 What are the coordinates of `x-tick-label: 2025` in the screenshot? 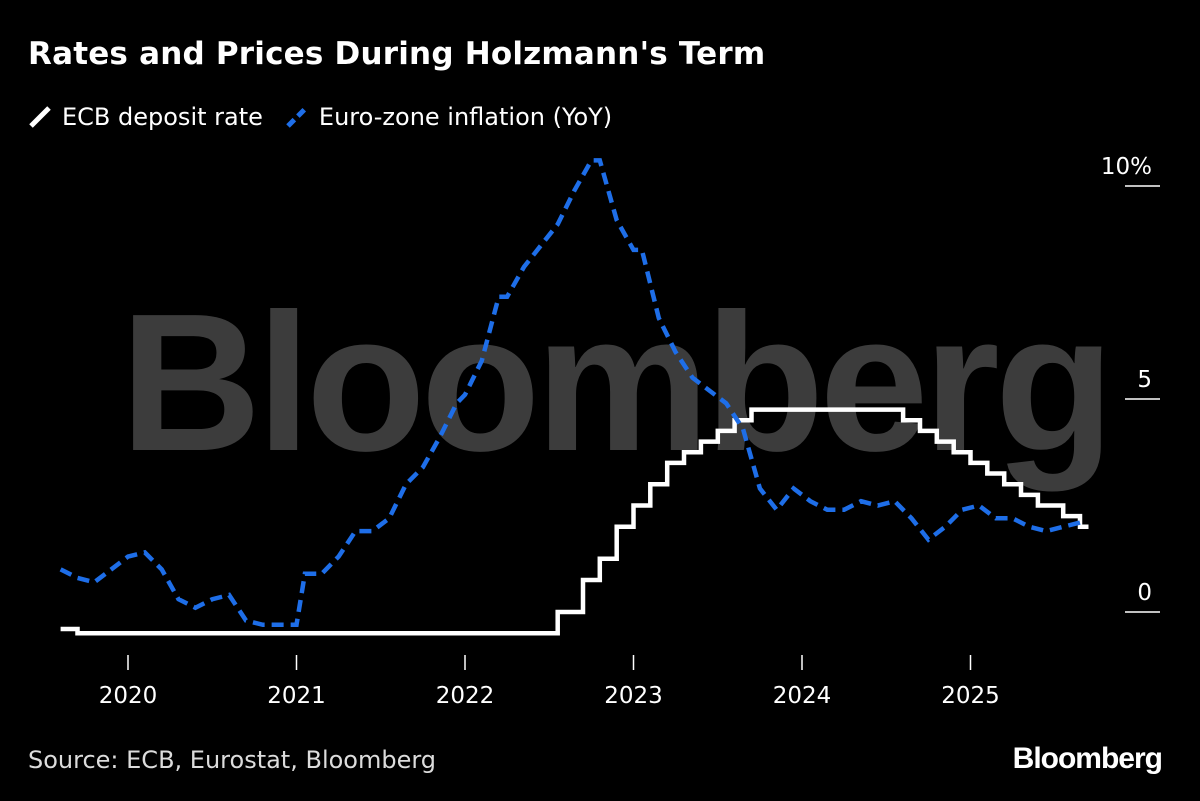 It's located at (970, 696).